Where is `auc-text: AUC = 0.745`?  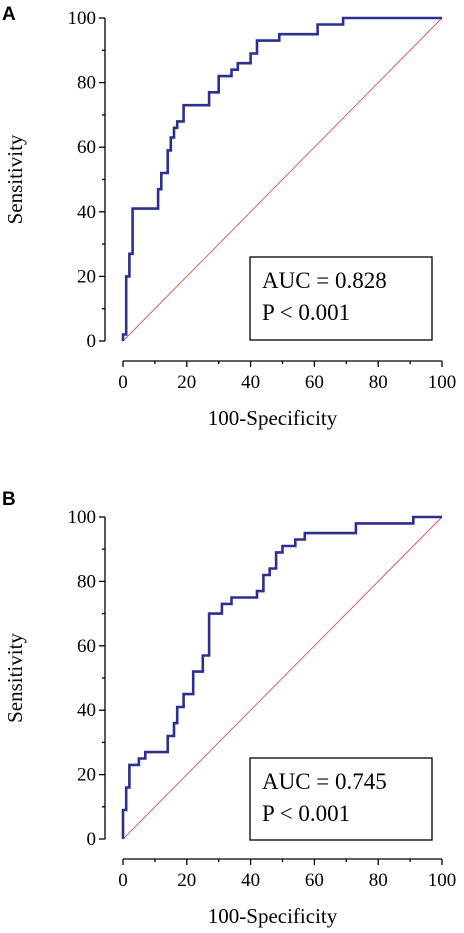
auc-text: AUC = 0.745 is located at coordinates (324, 781).